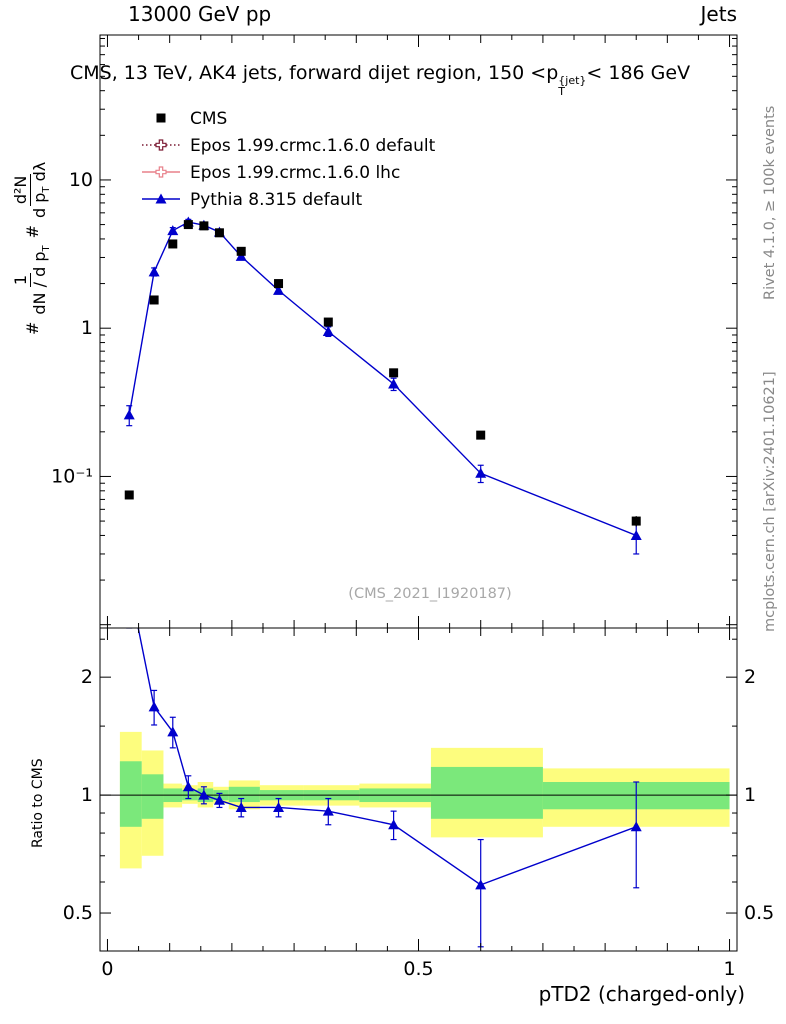 The image size is (786, 1024). Describe the element at coordinates (562, 91) in the screenshot. I see `plot-title-sub: T` at that location.